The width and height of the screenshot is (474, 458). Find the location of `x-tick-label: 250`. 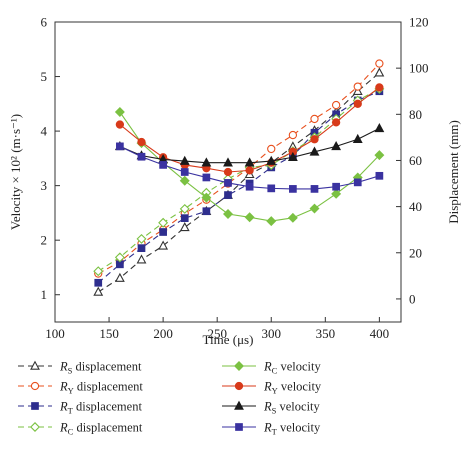

x-tick-label: 250 is located at coordinates (217, 333).